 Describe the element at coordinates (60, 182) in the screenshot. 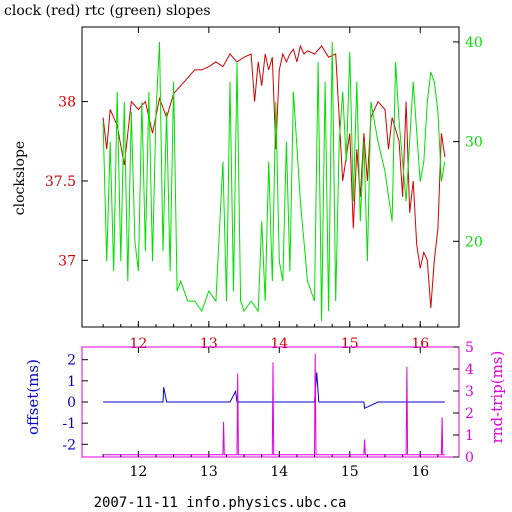

I see `top-y-tick-label: 37.5` at that location.